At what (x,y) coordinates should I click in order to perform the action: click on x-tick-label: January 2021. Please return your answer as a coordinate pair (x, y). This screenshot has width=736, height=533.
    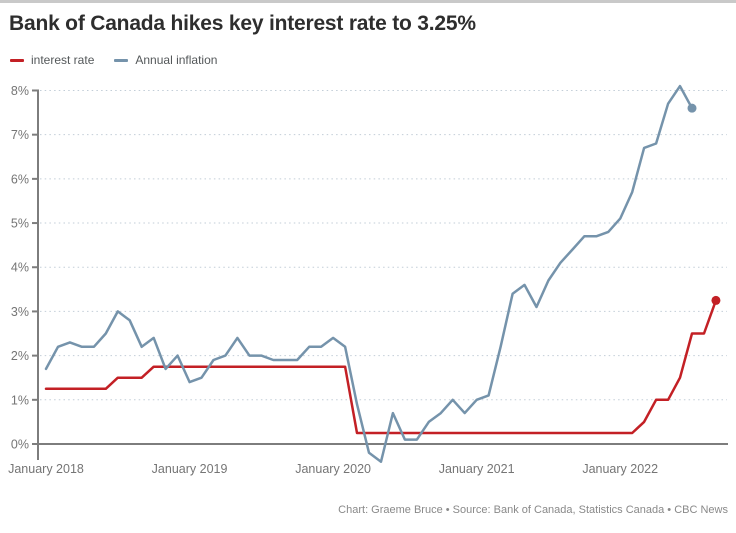
    Looking at the image, I should click on (477, 469).